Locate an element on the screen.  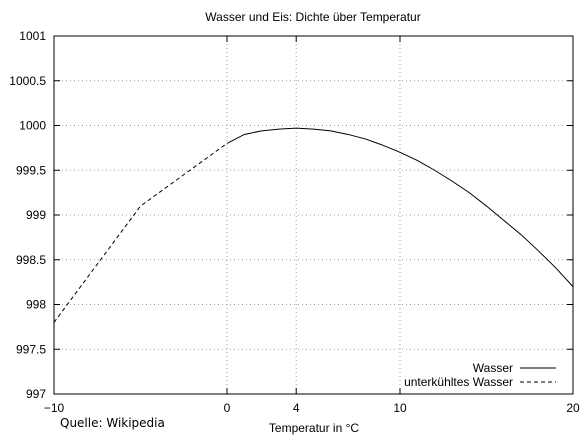
source-credit: Quelle: Wikipedia is located at coordinates (112, 423).